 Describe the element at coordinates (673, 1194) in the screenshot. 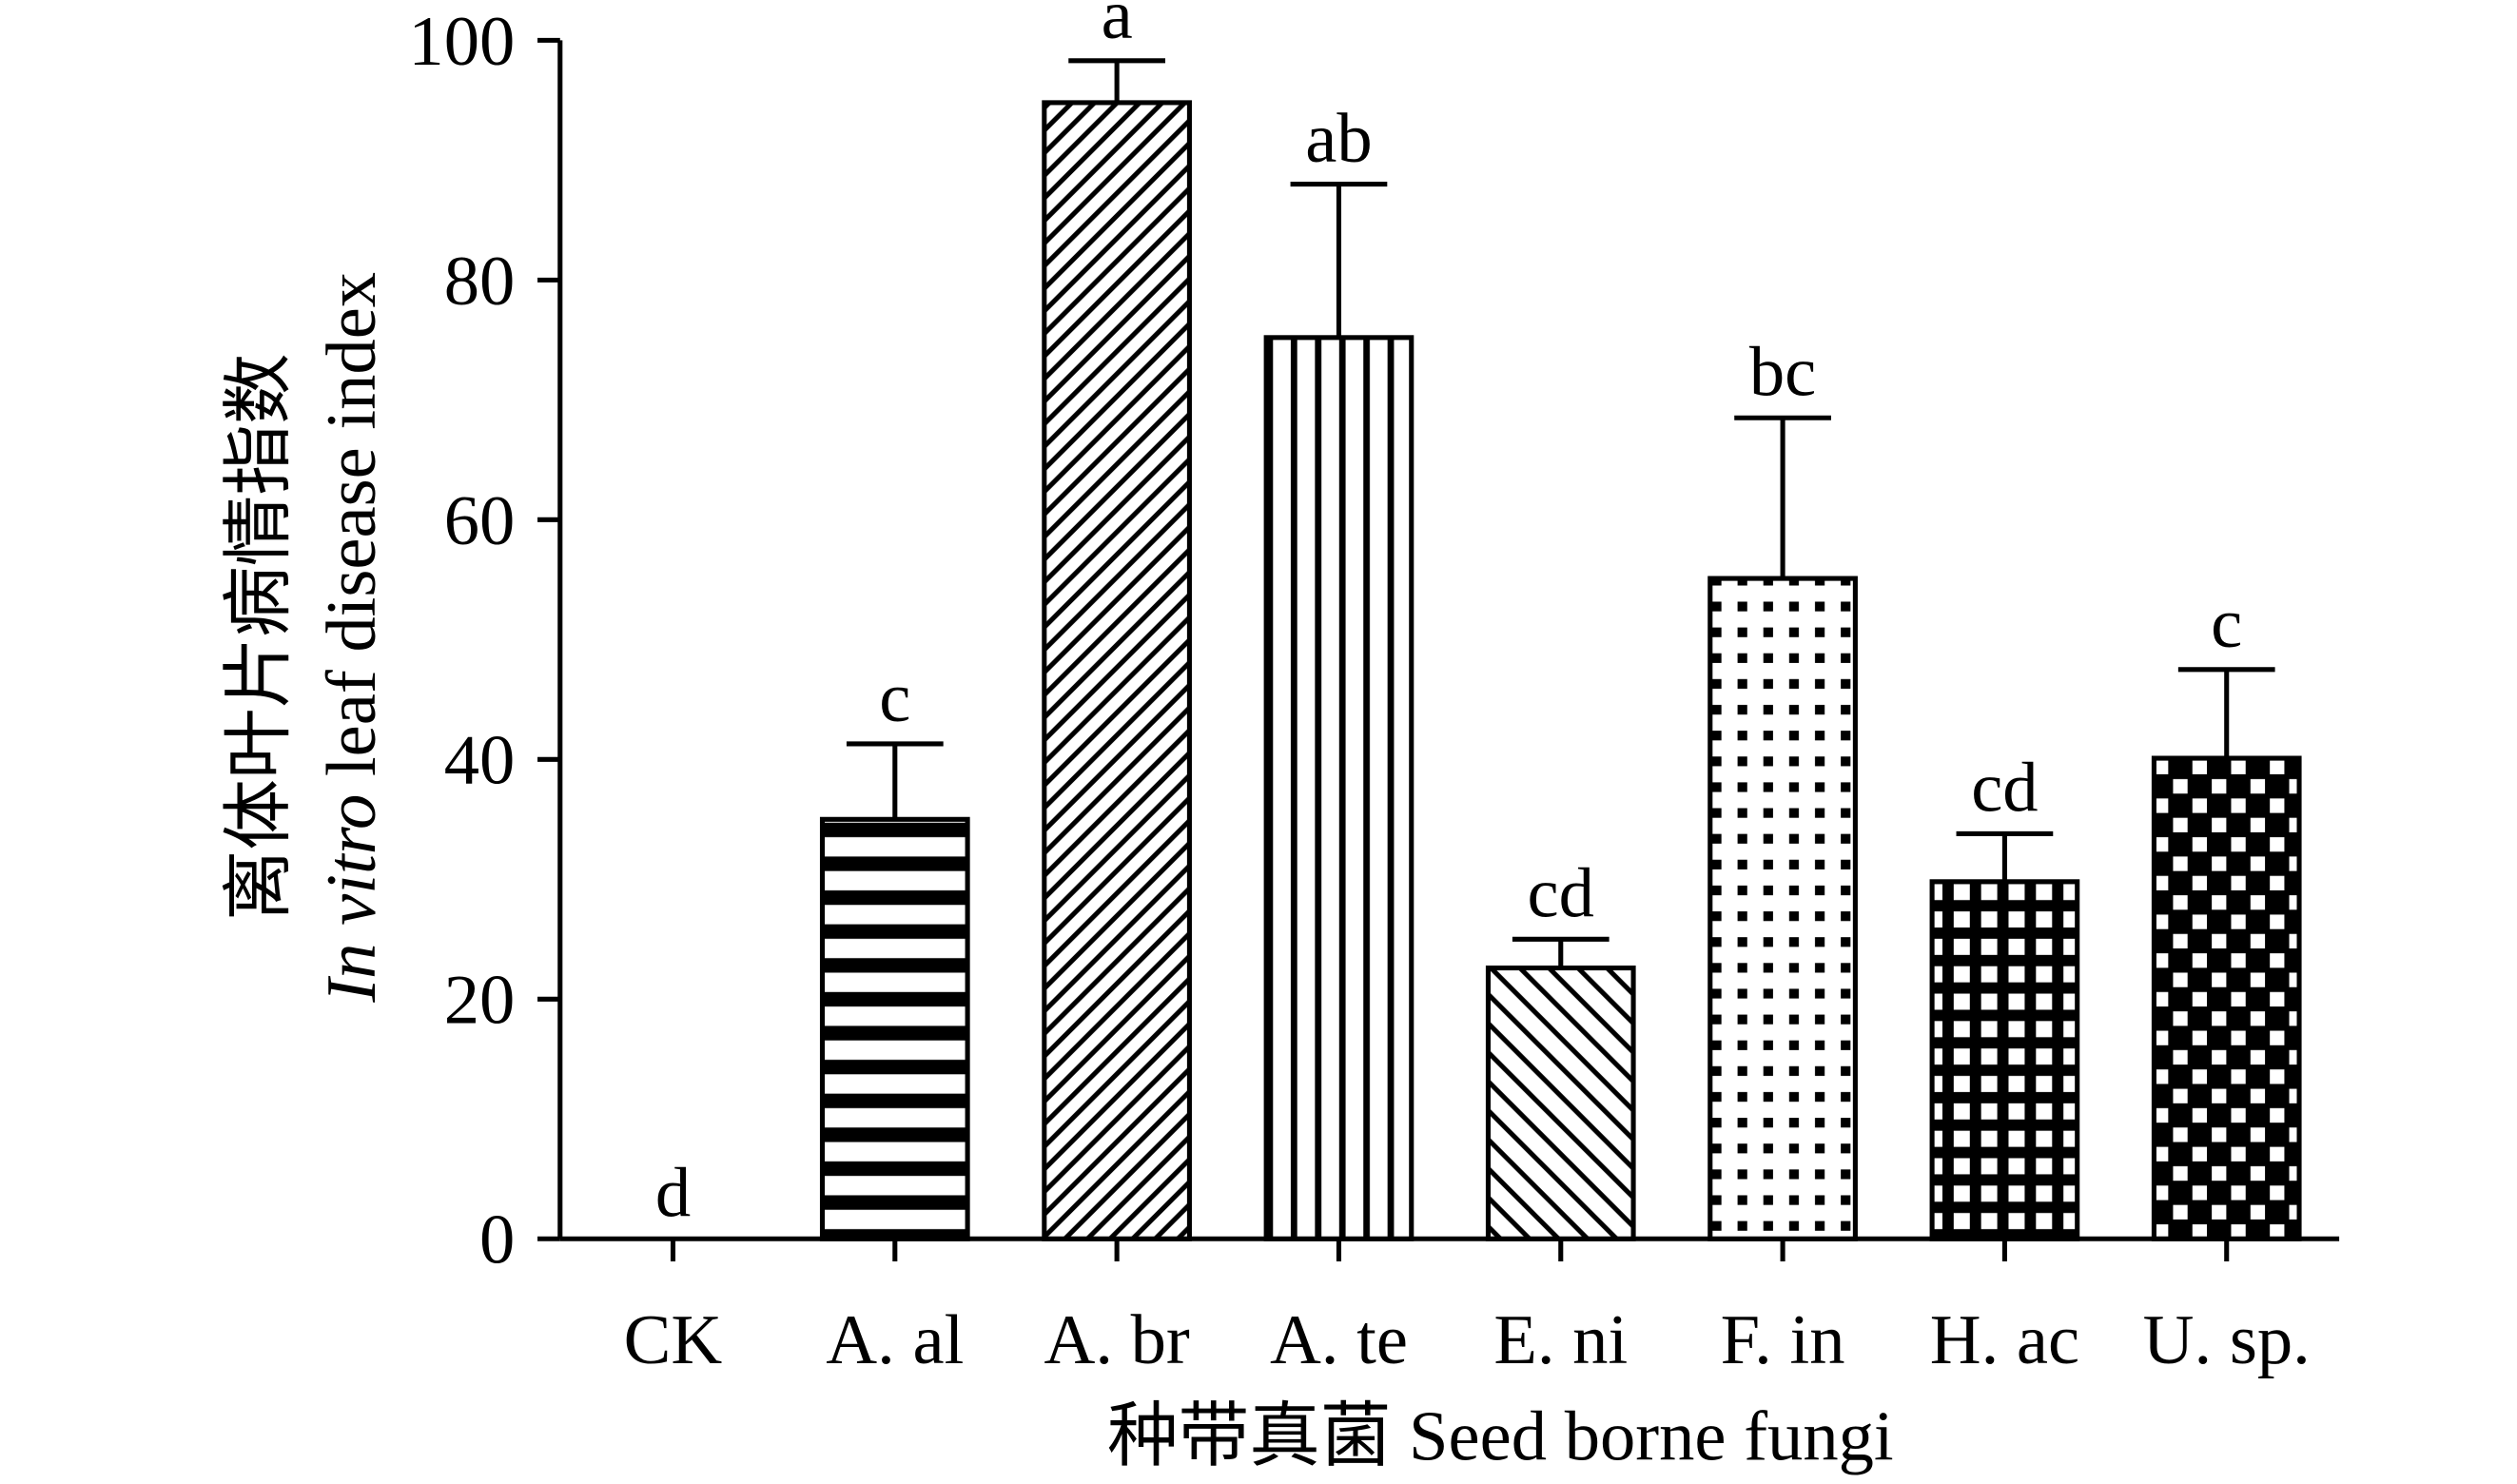

I see `significance-letter: d` at that location.